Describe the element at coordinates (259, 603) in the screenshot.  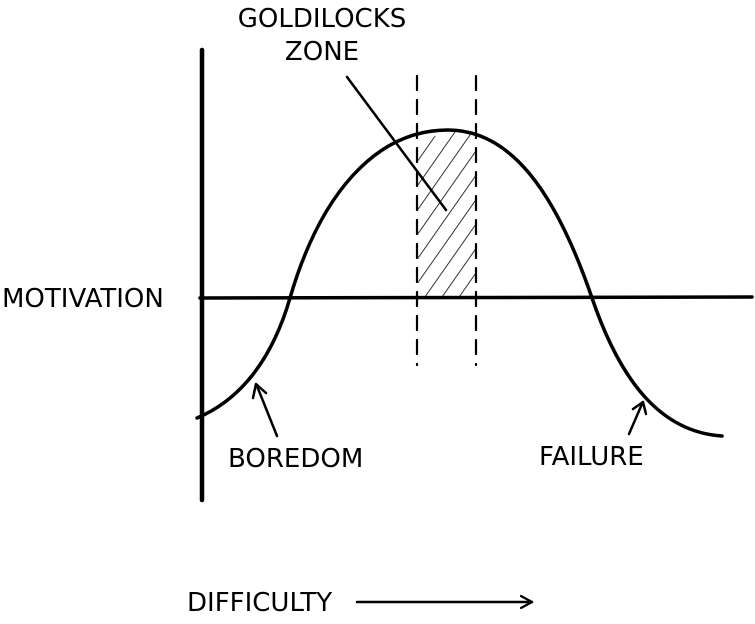
I see `x-axis-label: DIFFICULTY` at that location.